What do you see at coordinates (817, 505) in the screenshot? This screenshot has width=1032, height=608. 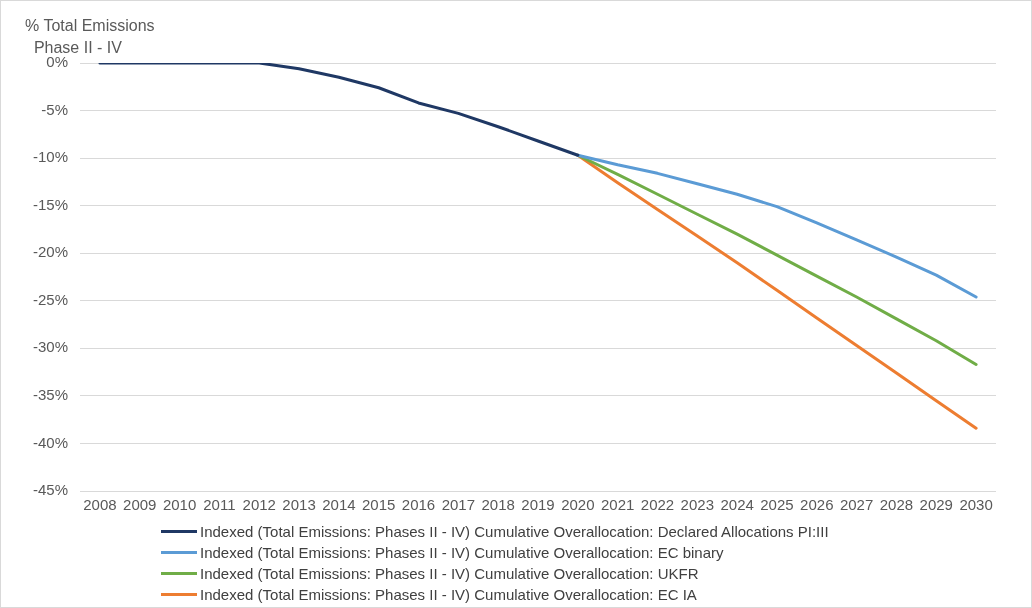 I see `x-tick-label: 2026` at bounding box center [817, 505].